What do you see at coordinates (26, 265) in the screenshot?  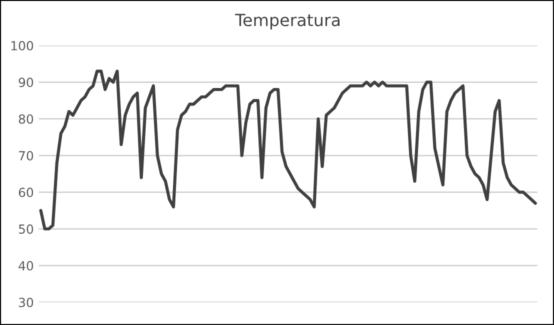 I see `y-tick-label: 40` at bounding box center [26, 265].